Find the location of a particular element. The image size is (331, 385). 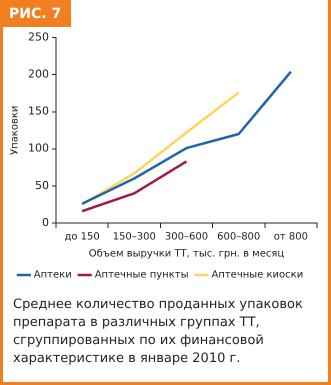

y-tick-label: 250 is located at coordinates (38, 37).